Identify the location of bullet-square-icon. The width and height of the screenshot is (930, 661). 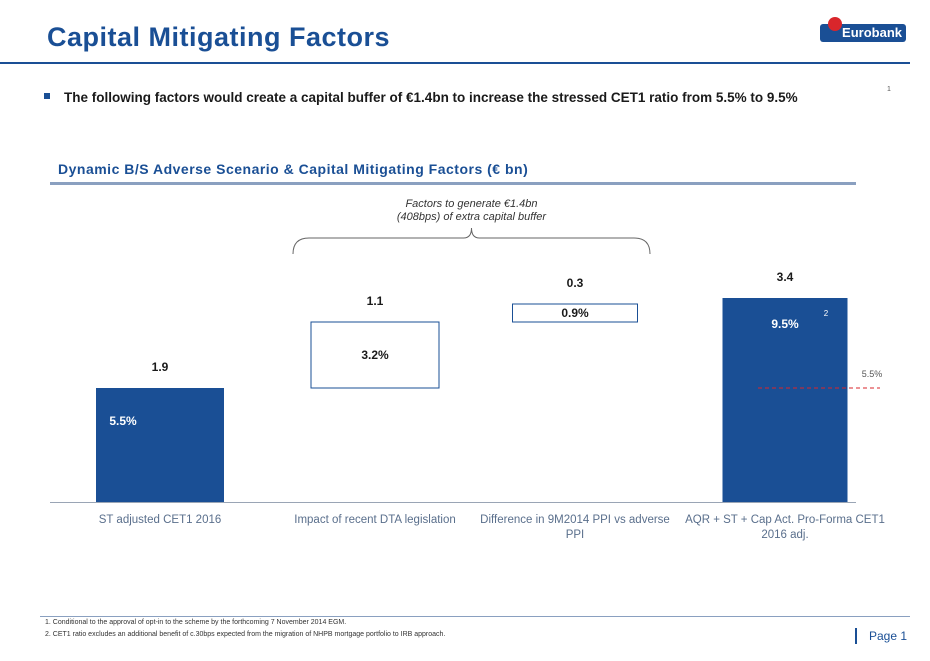
(47, 96).